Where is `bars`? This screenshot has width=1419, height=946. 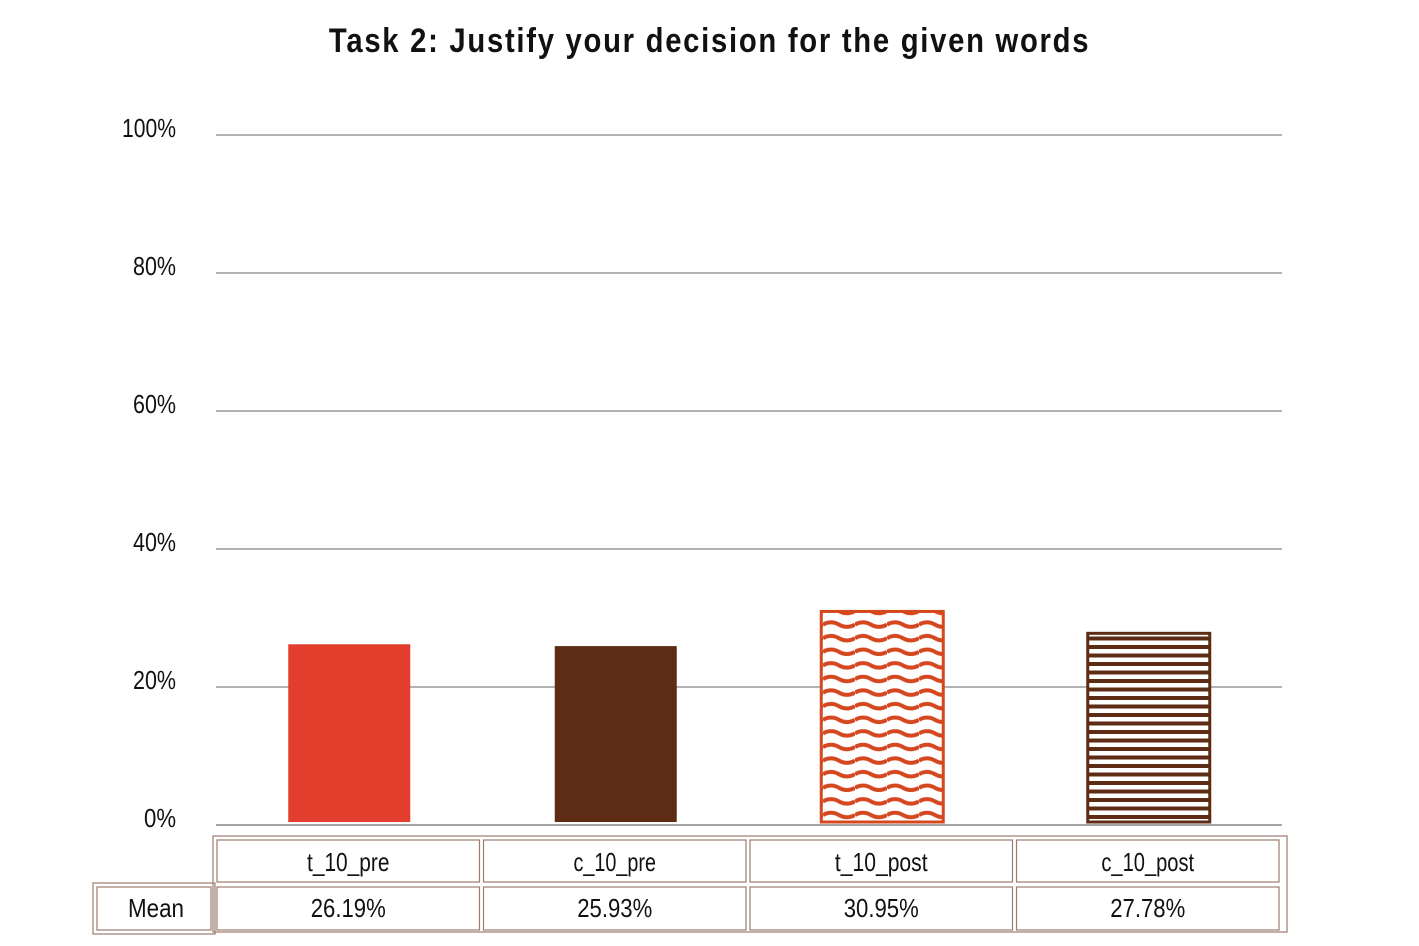 bars is located at coordinates (750, 716).